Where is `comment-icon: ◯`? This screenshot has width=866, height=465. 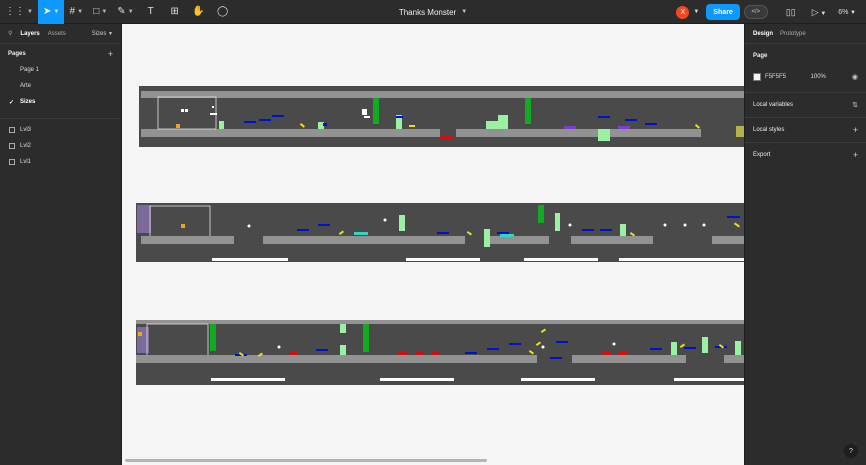 comment-icon: ◯ is located at coordinates (223, 11).